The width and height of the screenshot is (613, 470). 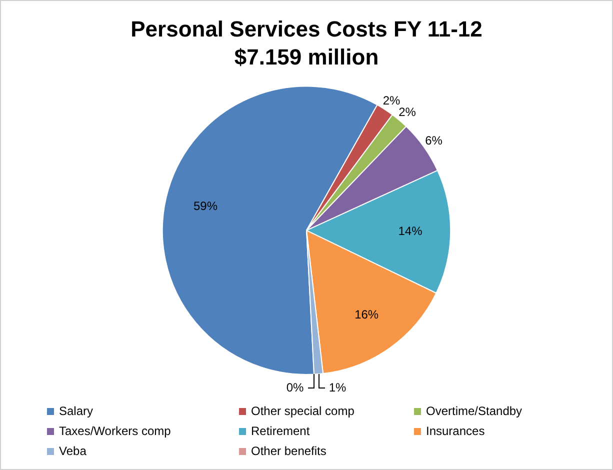 What do you see at coordinates (337, 387) in the screenshot?
I see `data-label: 1%` at bounding box center [337, 387].